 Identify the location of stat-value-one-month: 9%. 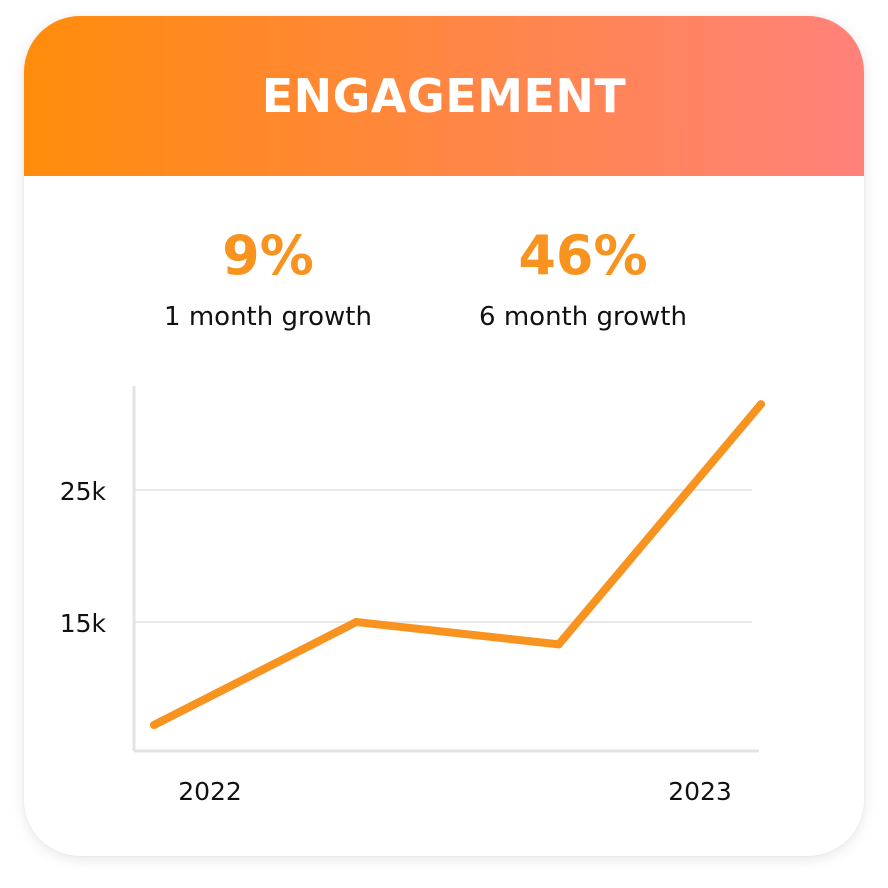
(268, 255).